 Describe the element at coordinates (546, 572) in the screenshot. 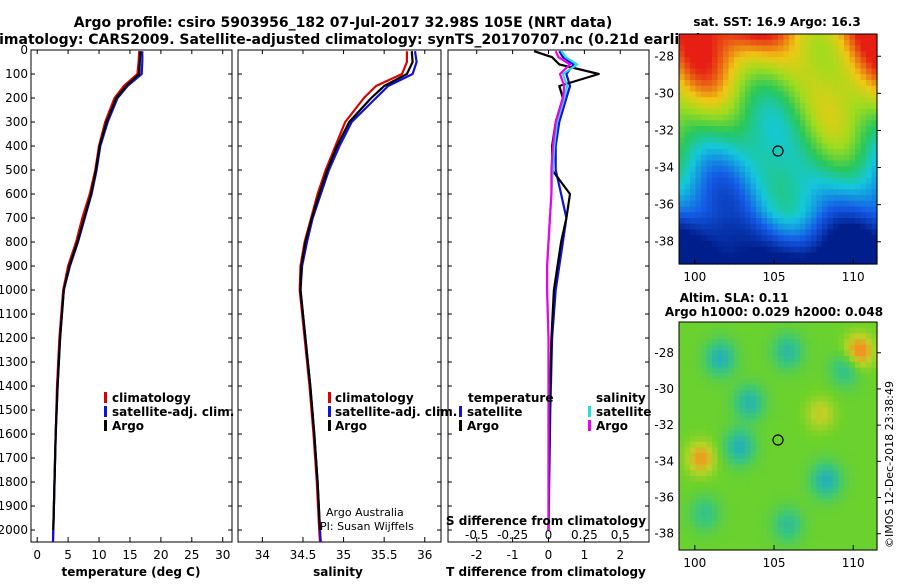

I see `t-difference-xlabel: T difference from climatology` at that location.